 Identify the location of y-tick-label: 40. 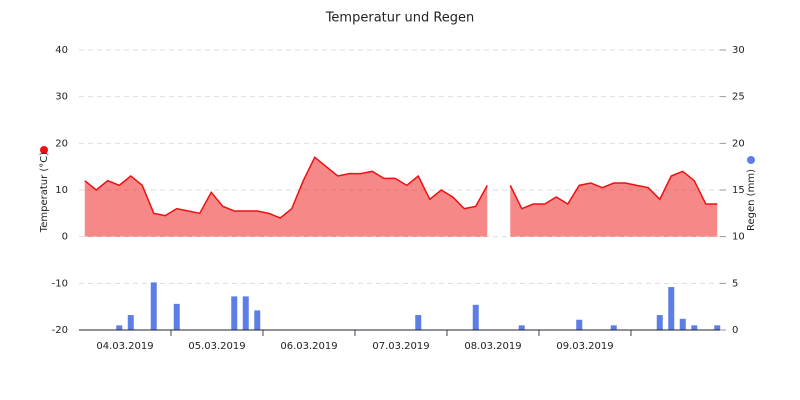
(61, 50).